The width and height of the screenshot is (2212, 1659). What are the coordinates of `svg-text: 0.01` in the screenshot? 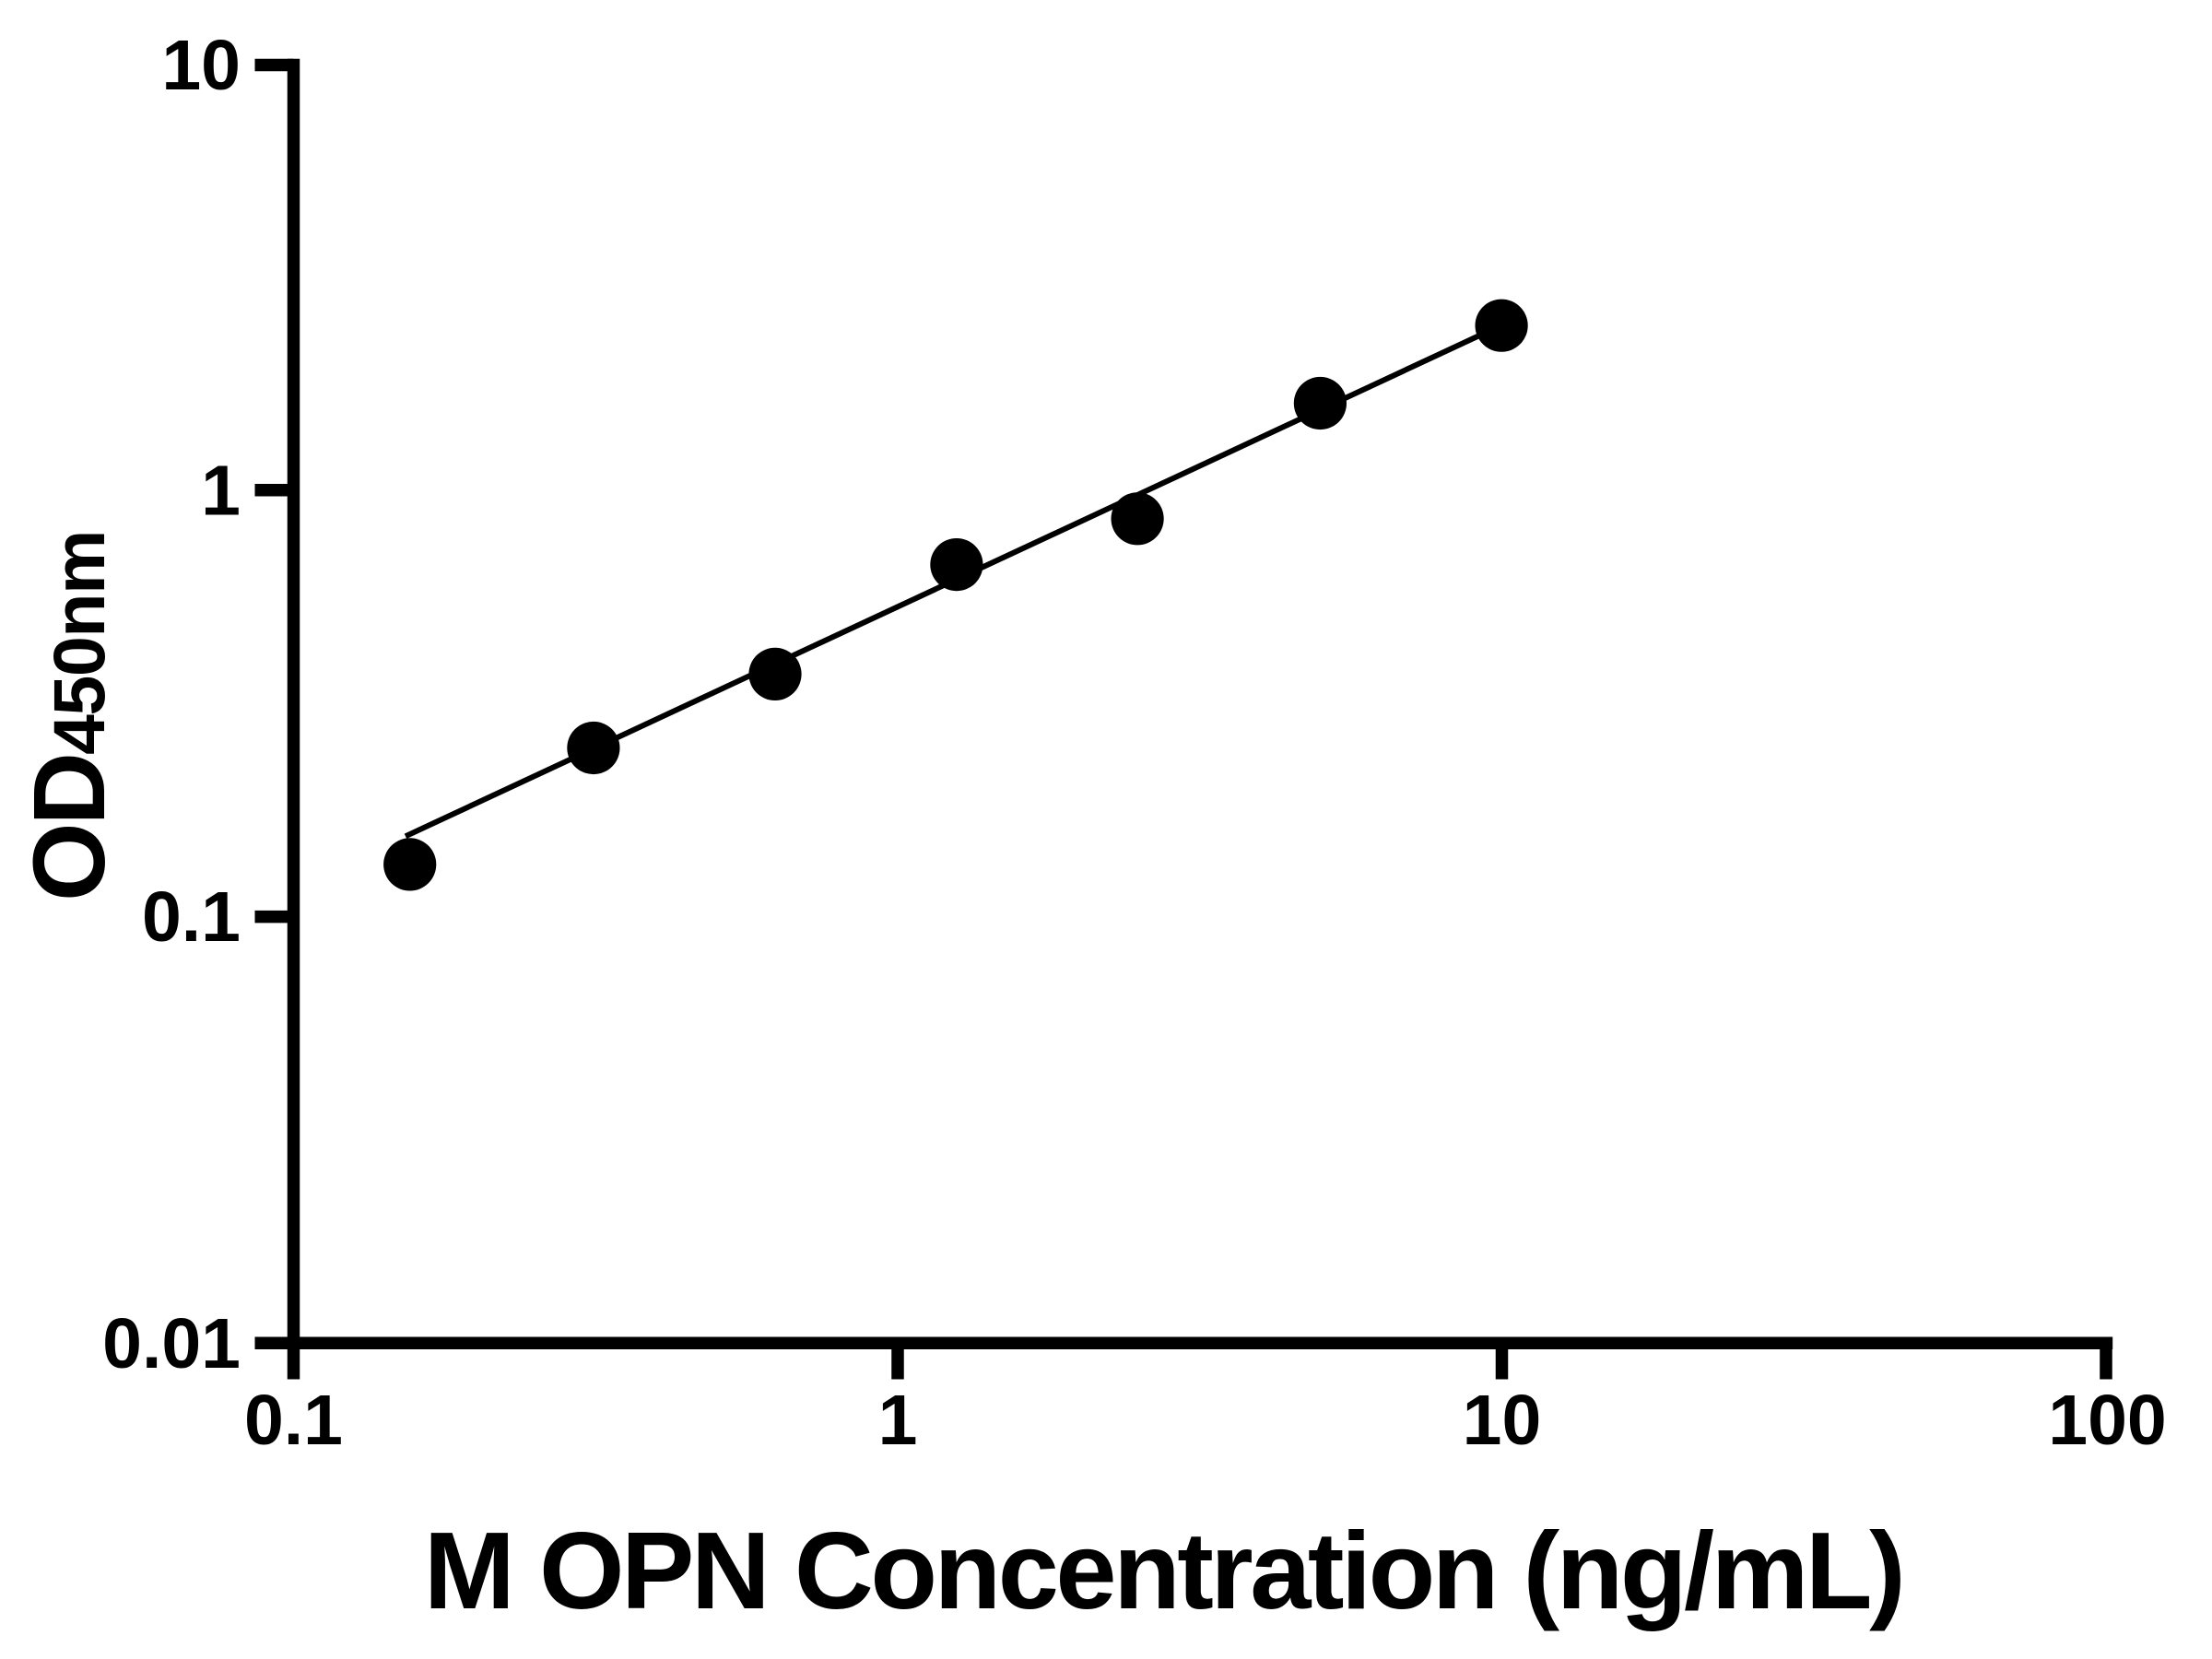 It's located at (171, 1343).